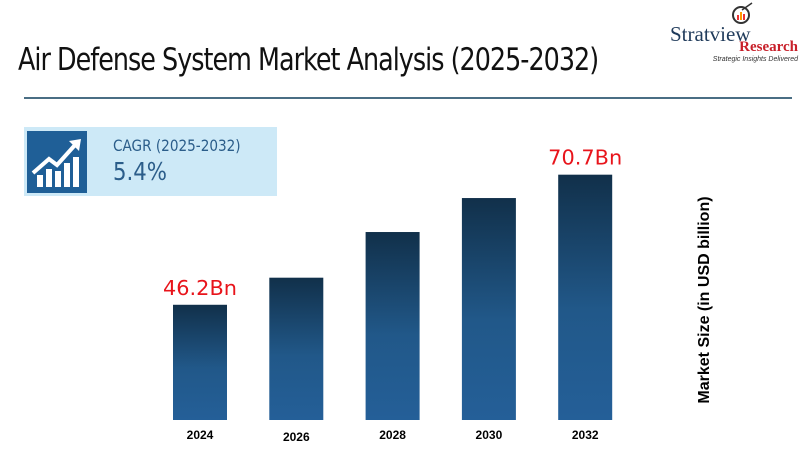  Describe the element at coordinates (200, 362) in the screenshot. I see `bar-2024` at that location.